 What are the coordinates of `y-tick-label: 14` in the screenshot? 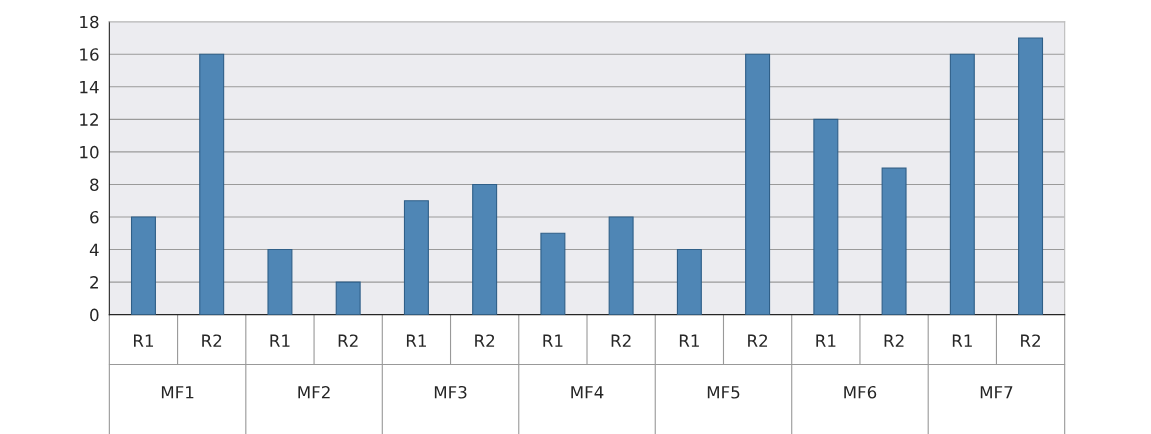 It's located at (89, 87).